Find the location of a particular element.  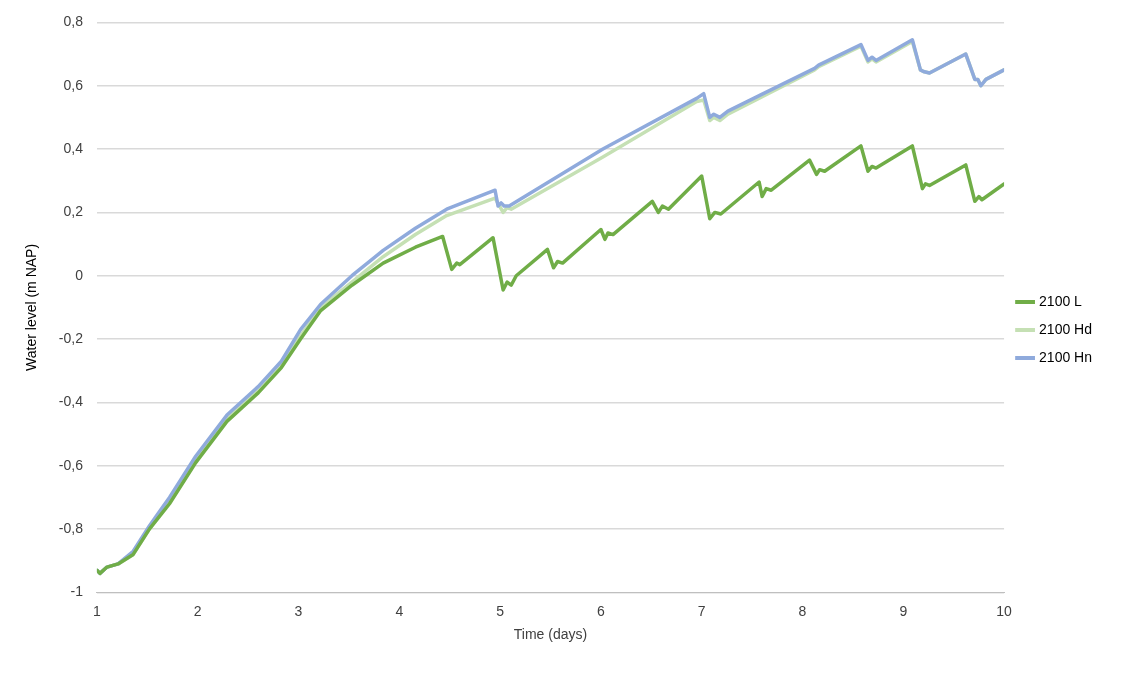

y-tick-label: -0,4 is located at coordinates (71, 401).